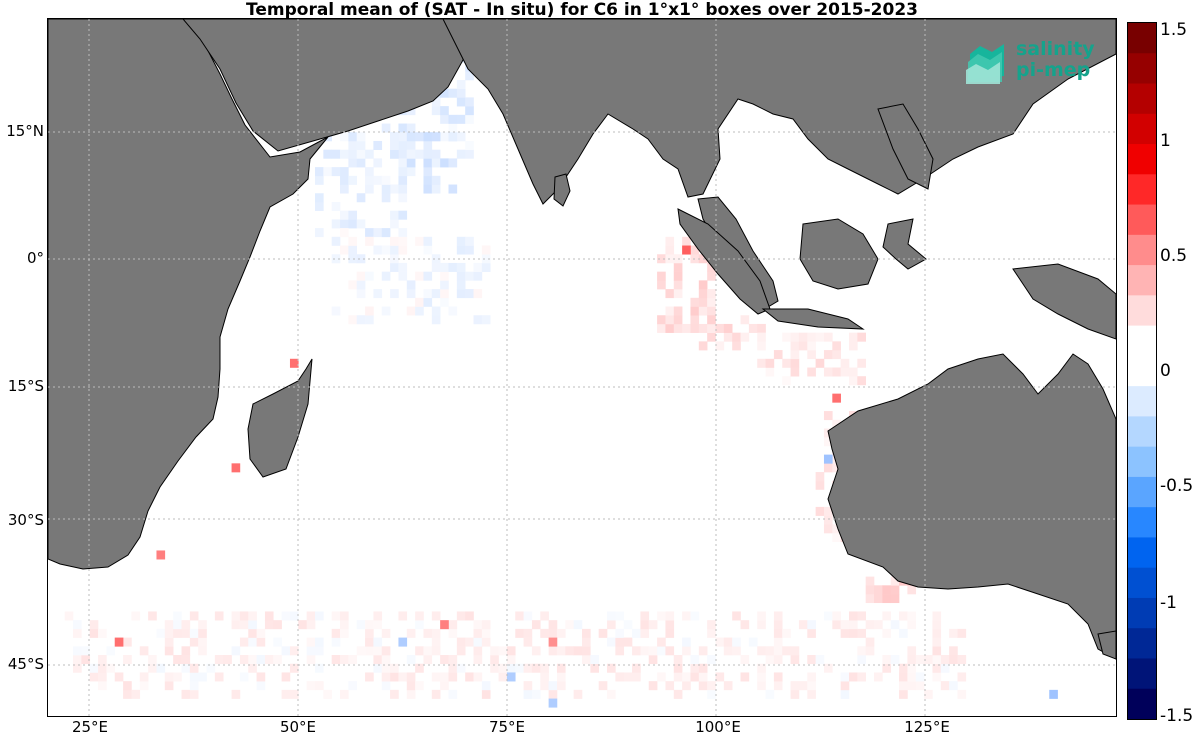  Describe the element at coordinates (1106, 645) in the screenshot. I see `tasmania-land` at that location.